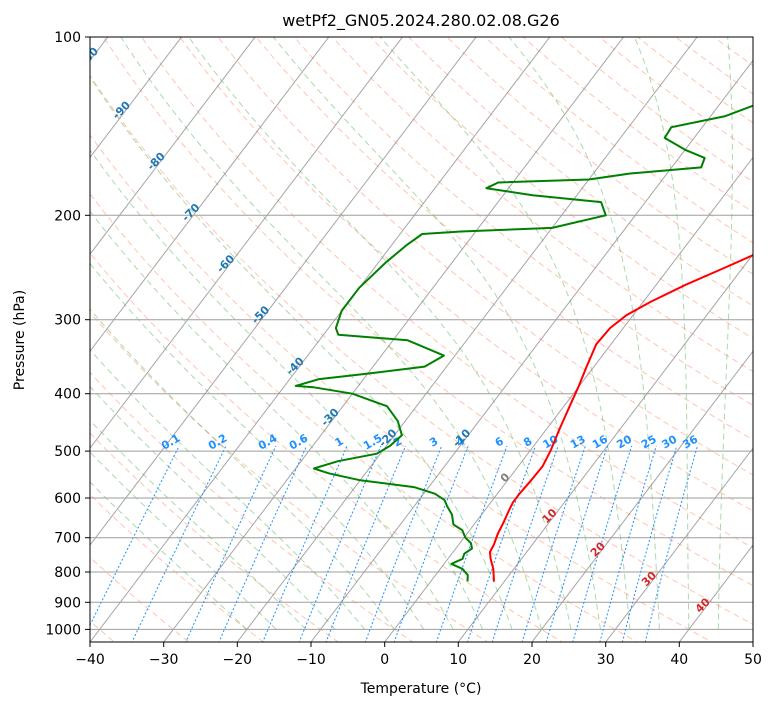 This screenshot has height=708, width=775. Describe the element at coordinates (67, 216) in the screenshot. I see `y-tick-label: 200` at that location.